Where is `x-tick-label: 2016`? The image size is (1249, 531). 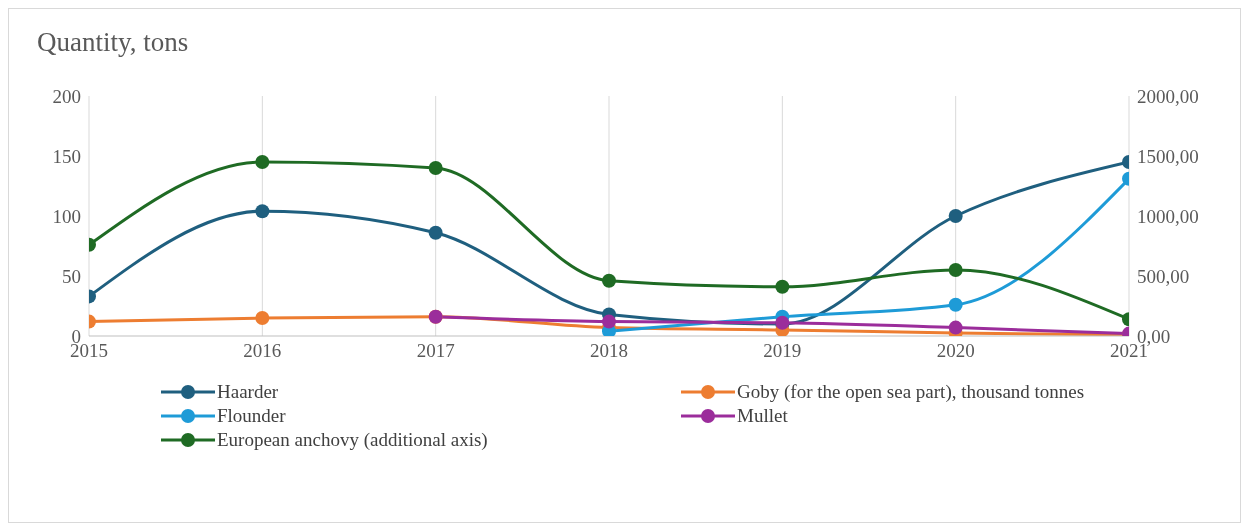
x-tick-label: 2016 is located at coordinates (262, 351).